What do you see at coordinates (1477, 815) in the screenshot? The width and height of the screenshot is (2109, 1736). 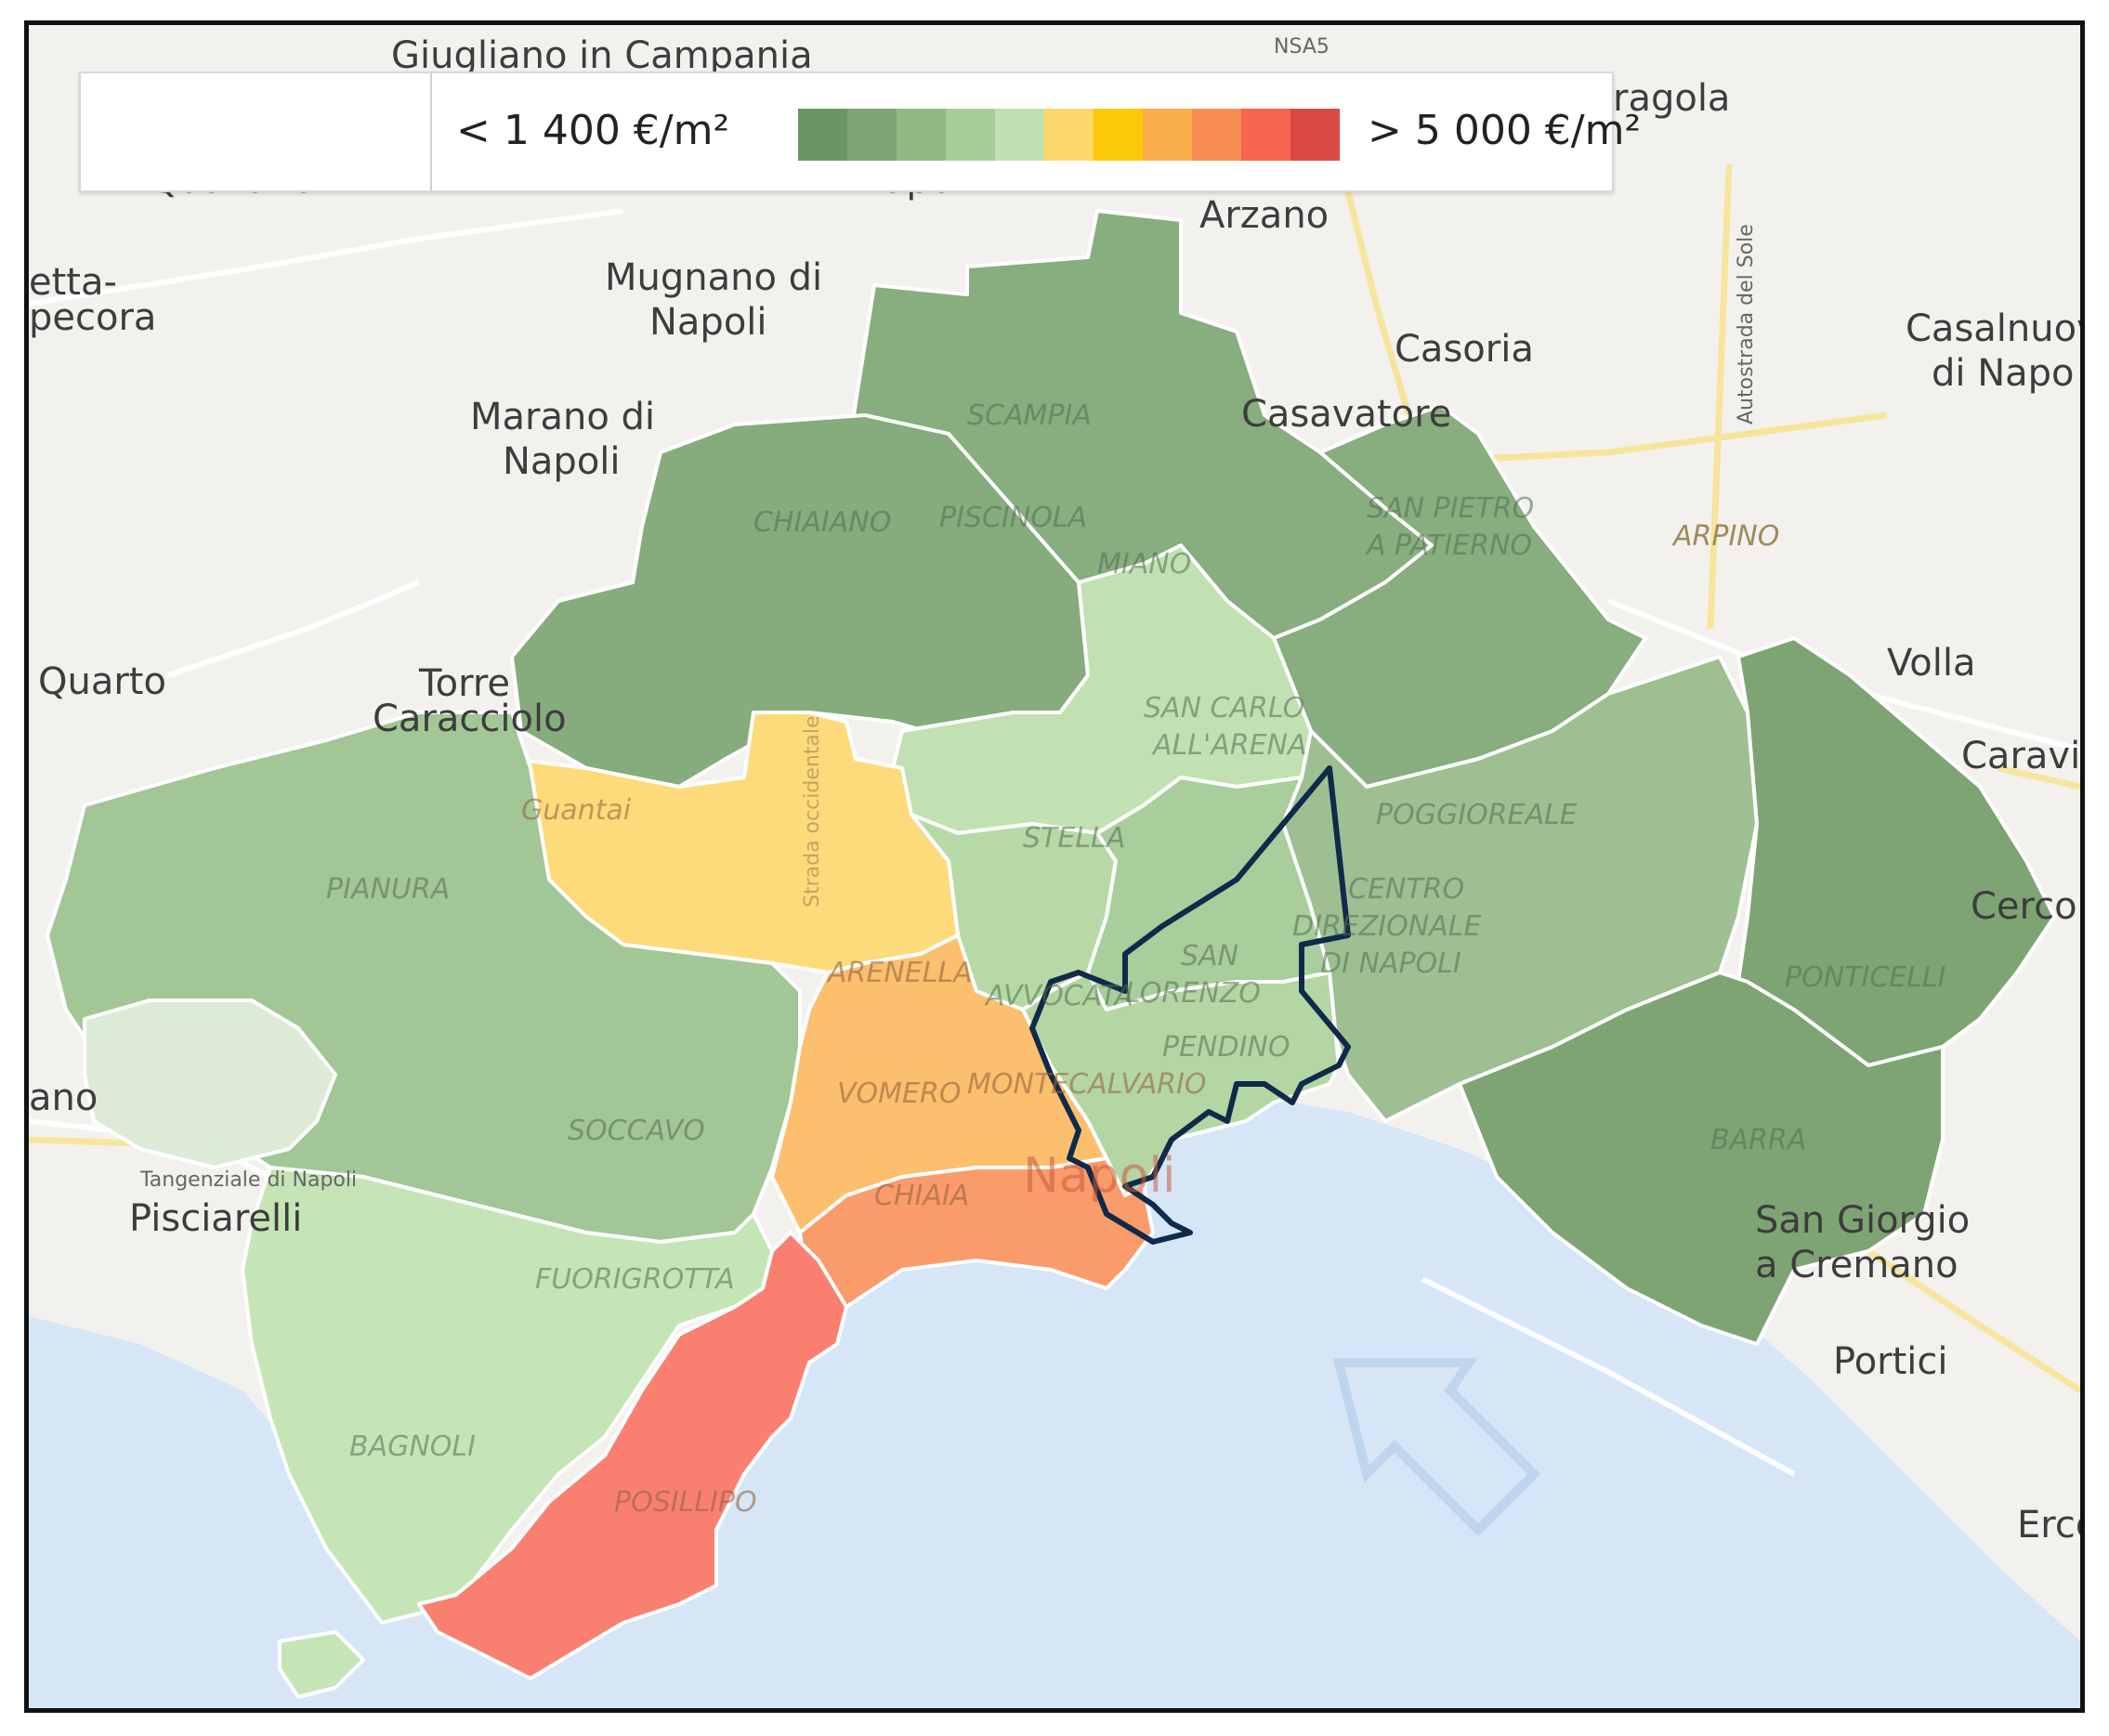 I see `label-poggioreale: POGGIOREALE` at bounding box center [1477, 815].